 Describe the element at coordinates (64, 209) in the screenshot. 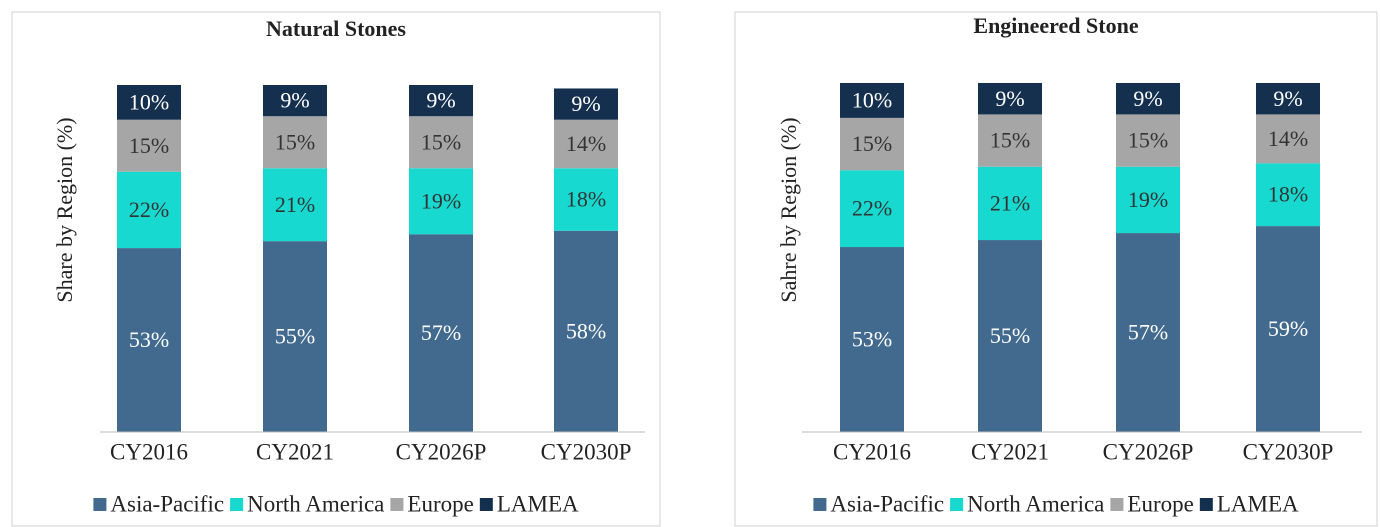

I see `y-axis-label: Share by Region (%)` at that location.